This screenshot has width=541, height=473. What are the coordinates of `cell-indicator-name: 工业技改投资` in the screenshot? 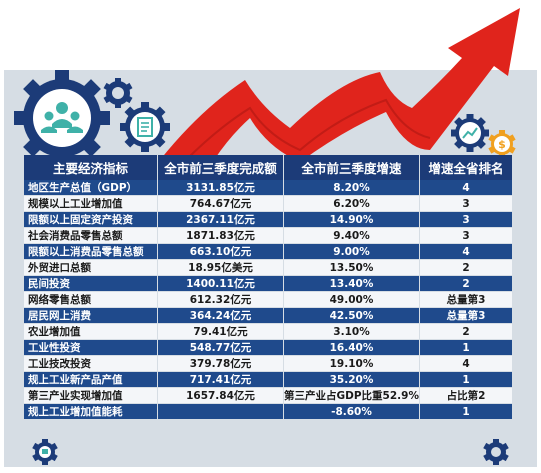 It's located at (91, 364).